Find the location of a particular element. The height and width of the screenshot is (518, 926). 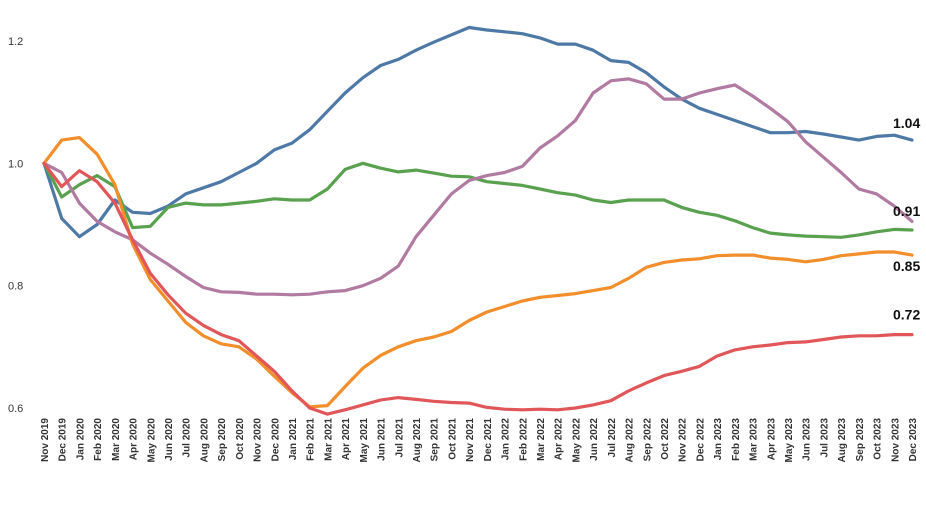

end-labels: 1.04 0.91 0.85 0.72 is located at coordinates (906, 219).